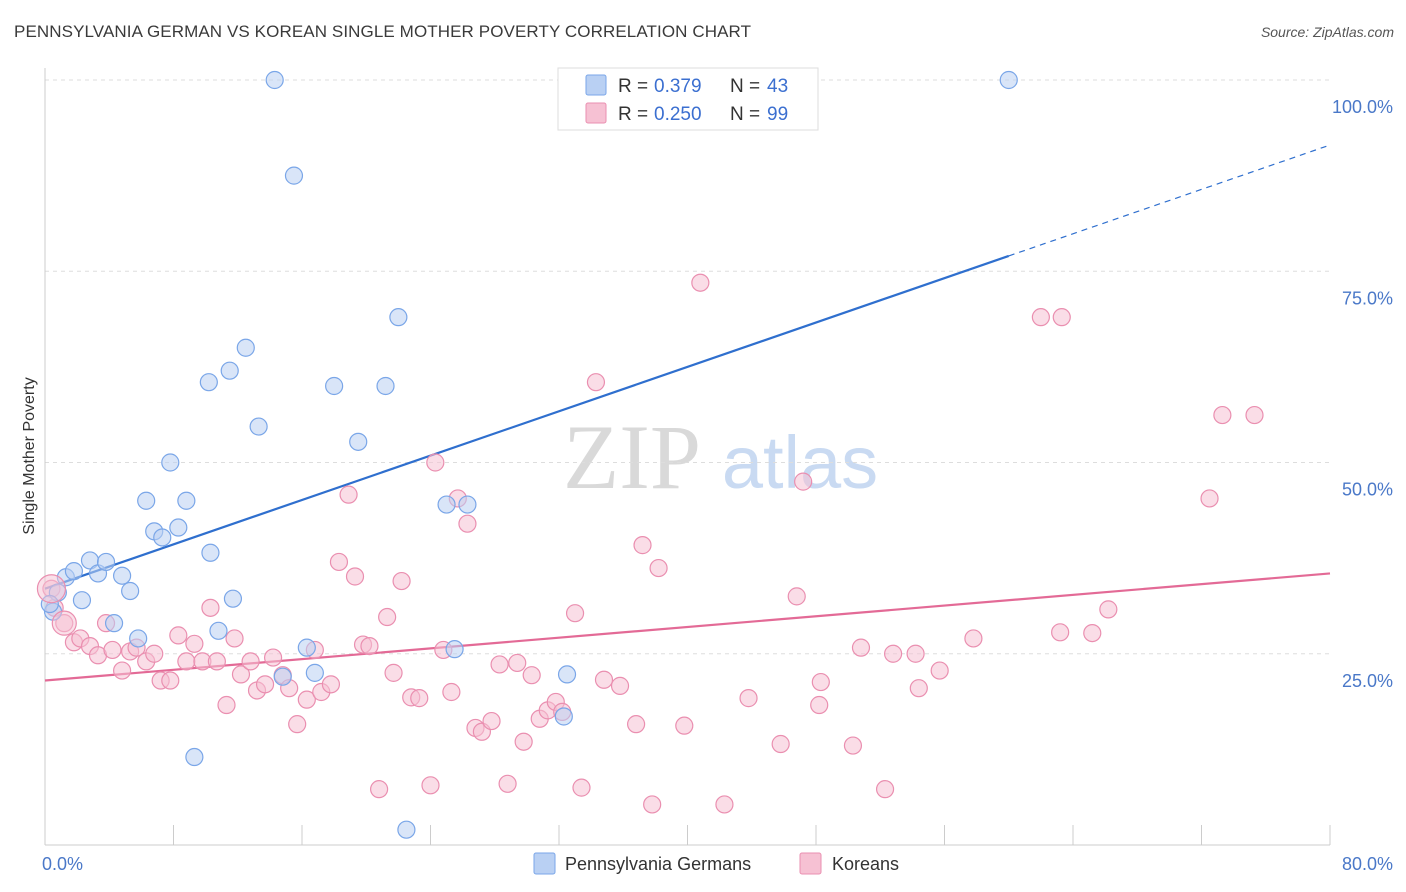 The width and height of the screenshot is (1406, 892). What do you see at coordinates (745, 86) in the screenshot?
I see `legend-n-label-0: N =` at bounding box center [745, 86].